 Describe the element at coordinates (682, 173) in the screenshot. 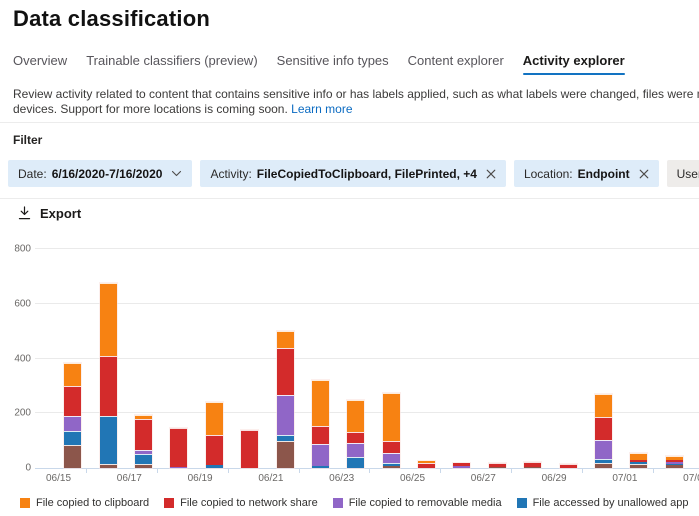

I see `filter-pill-user: User:Any` at that location.